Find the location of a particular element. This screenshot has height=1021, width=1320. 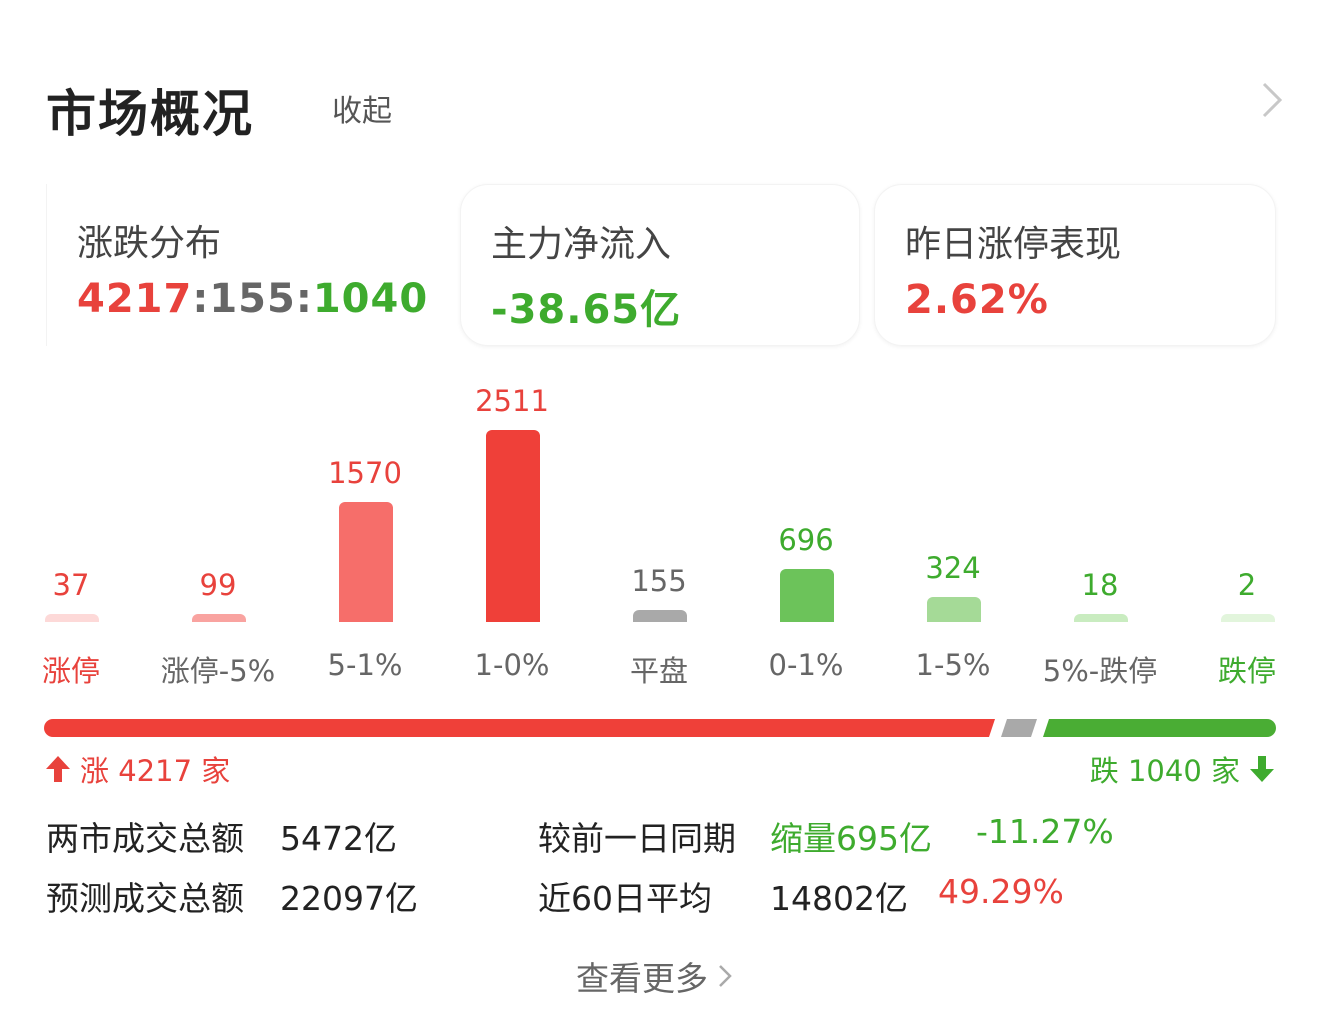

limit-up-performance-value: 2.62% is located at coordinates (977, 300).